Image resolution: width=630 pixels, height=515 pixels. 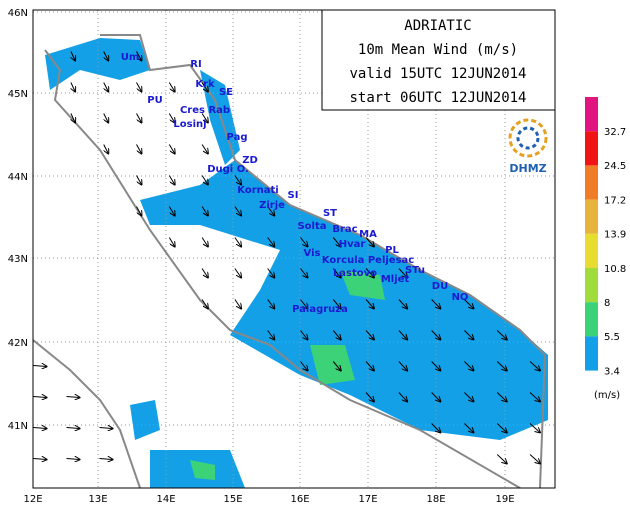 What do you see at coordinates (311, 226) in the screenshot?
I see `station-label: Solta` at bounding box center [311, 226].